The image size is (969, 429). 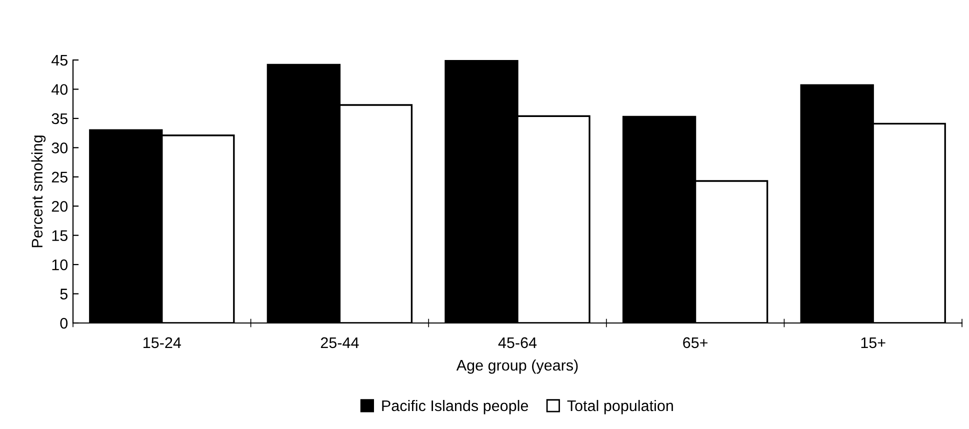 What do you see at coordinates (64, 294) in the screenshot?
I see `y-tick-label: 5` at bounding box center [64, 294].